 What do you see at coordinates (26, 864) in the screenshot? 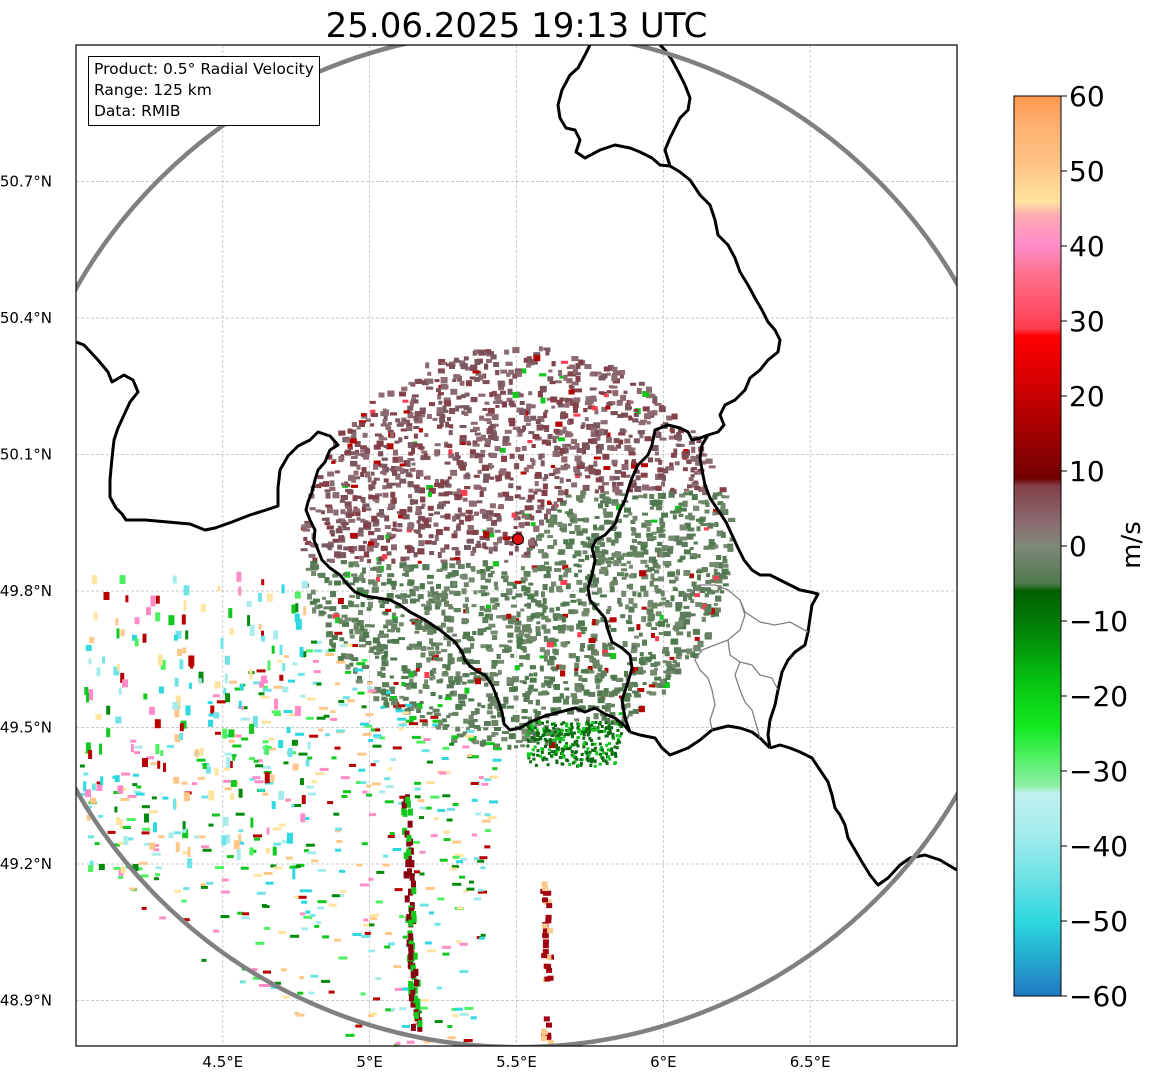
I see `lat-tick-label: 49.2°N` at bounding box center [26, 864].